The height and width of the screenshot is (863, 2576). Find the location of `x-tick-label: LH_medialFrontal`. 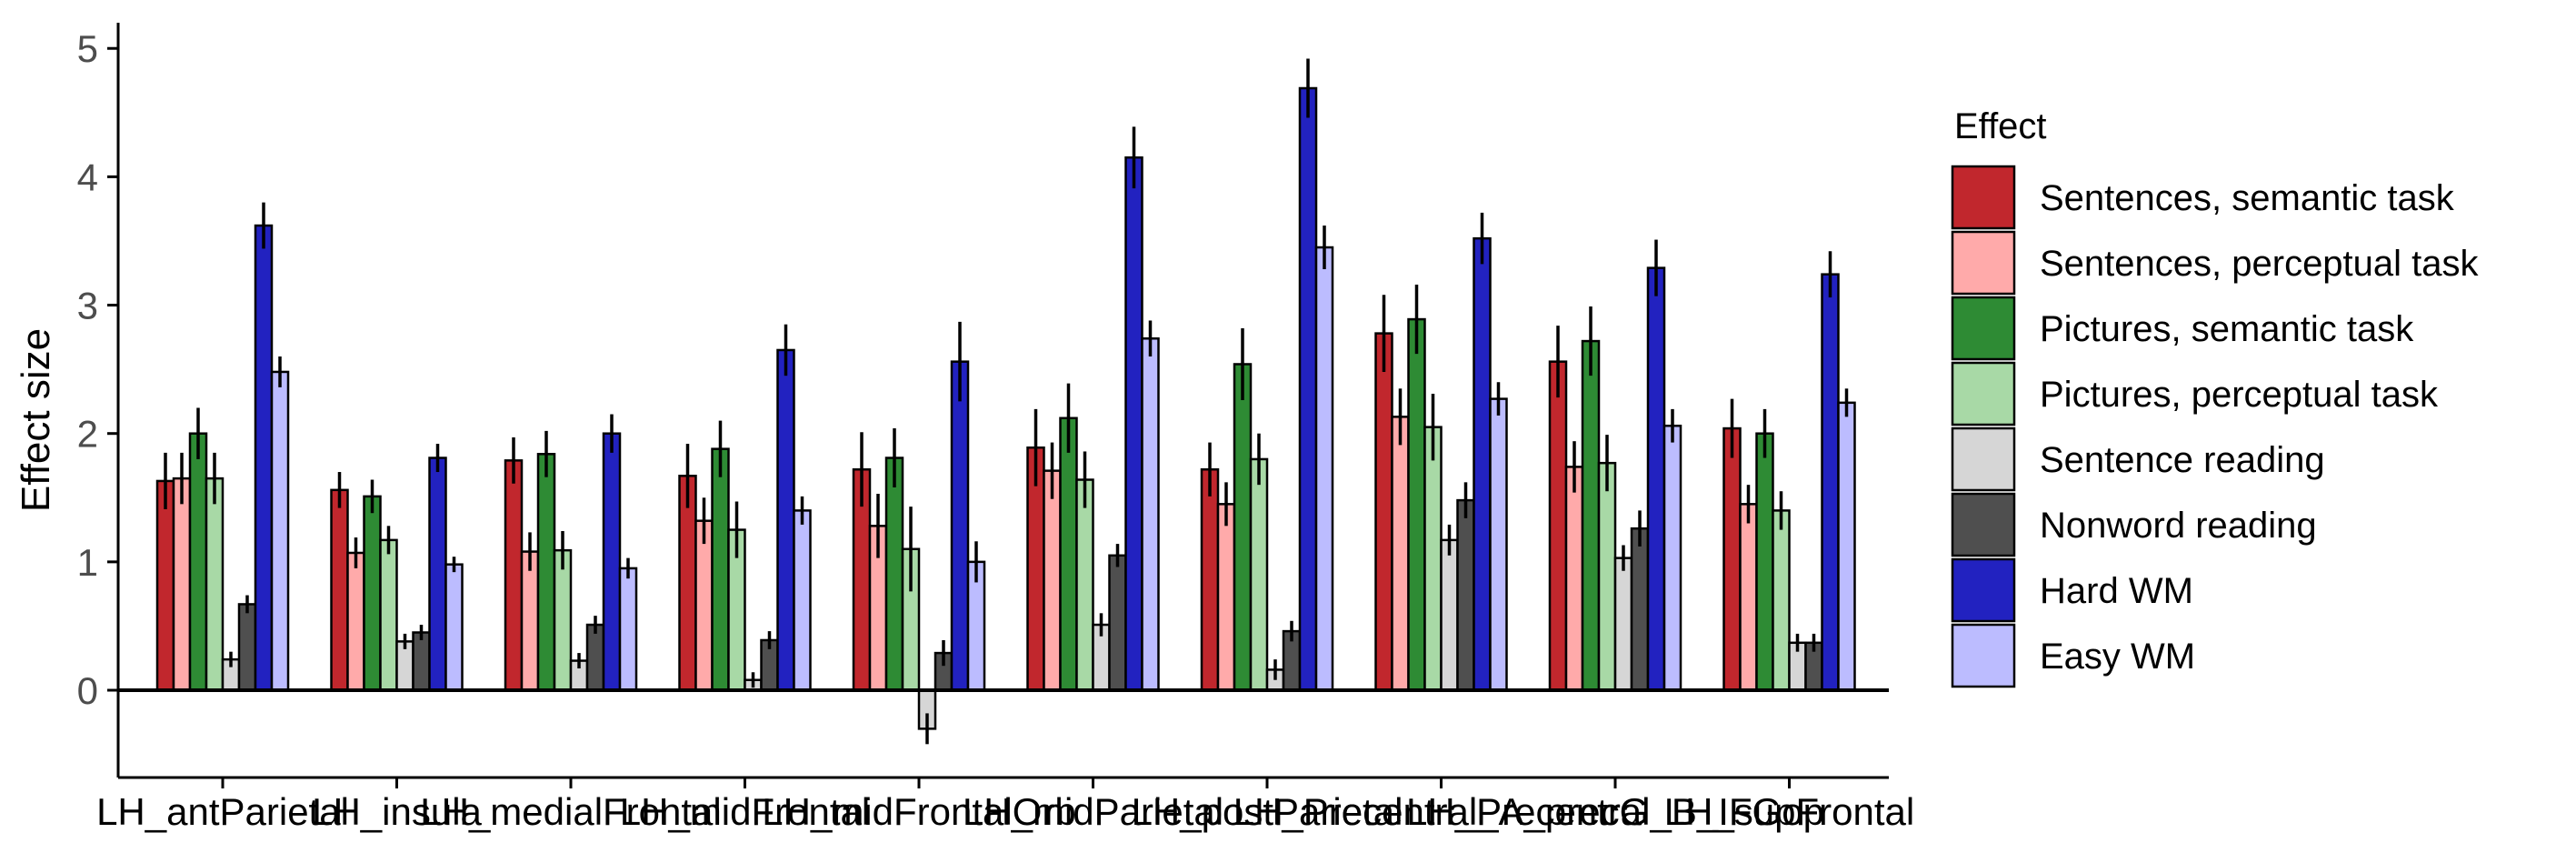

x-tick-label: LH_medialFrontal is located at coordinates (571, 811).